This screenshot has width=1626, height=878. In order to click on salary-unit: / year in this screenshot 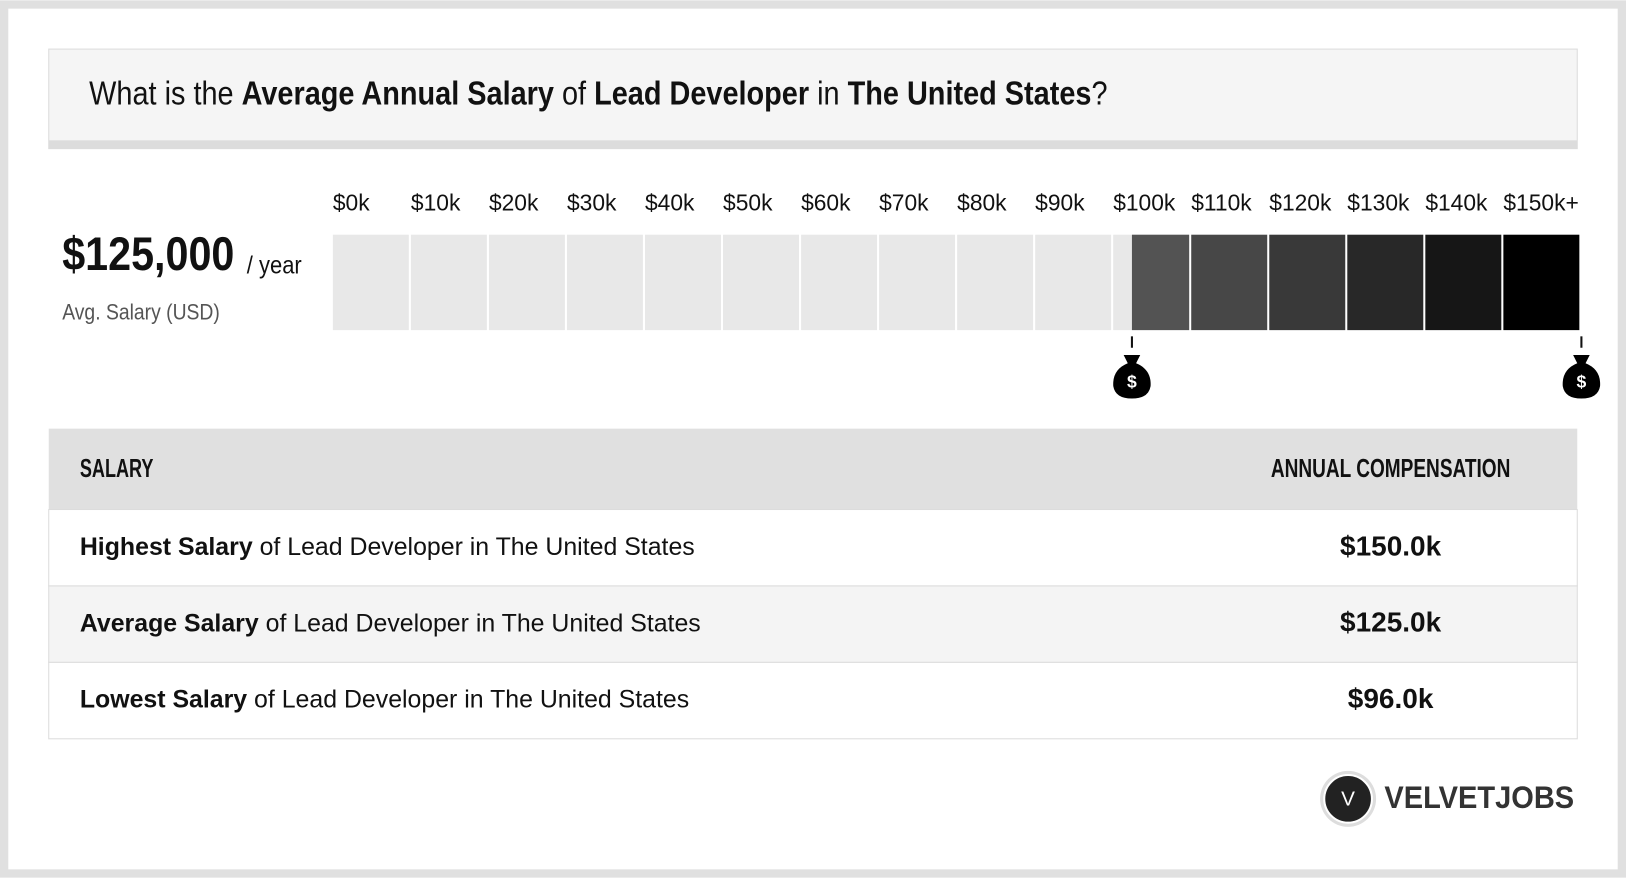, I will do `click(274, 265)`.